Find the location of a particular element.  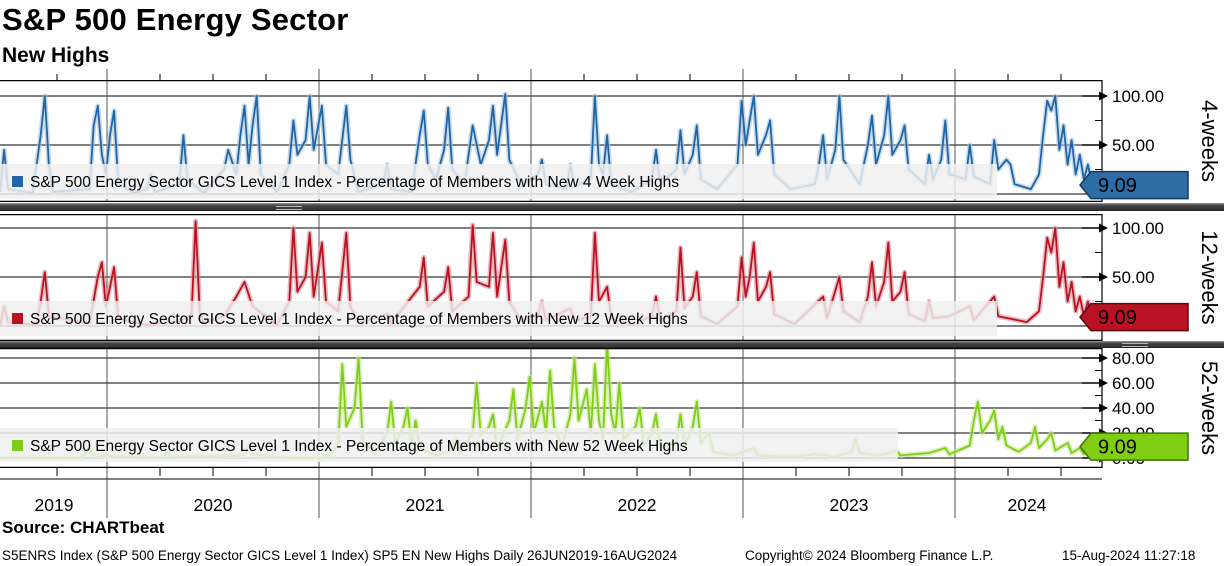

source-line: Source: CHARTbeat is located at coordinates (83, 527).